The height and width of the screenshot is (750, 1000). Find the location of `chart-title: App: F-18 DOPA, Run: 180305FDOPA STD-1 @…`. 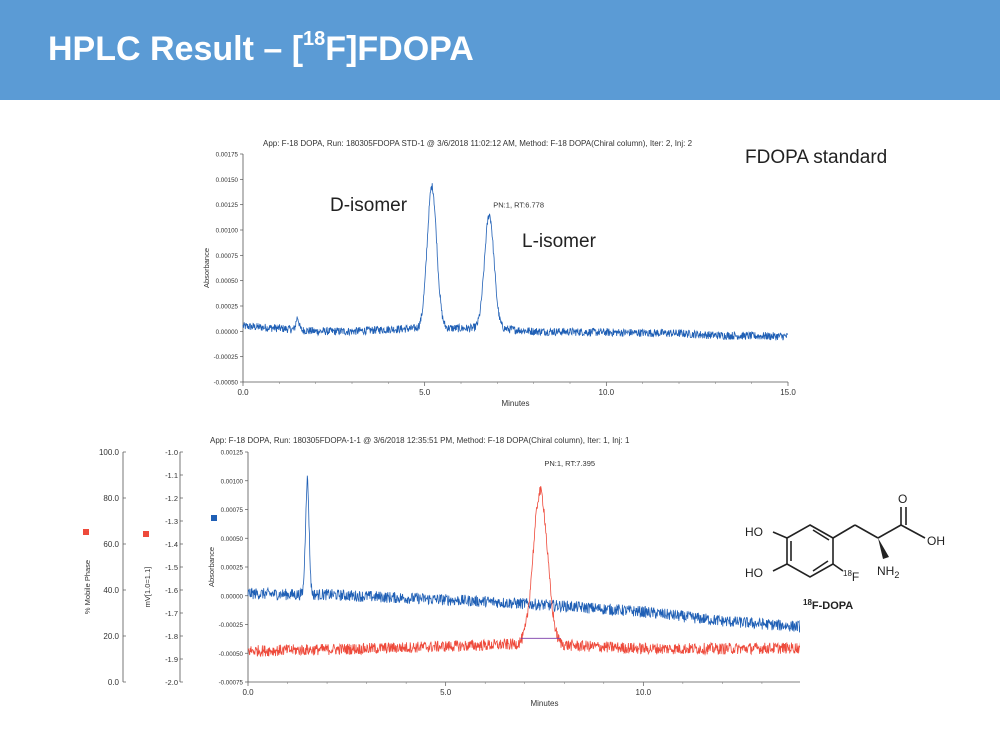

chart-title: App: F-18 DOPA, Run: 180305FDOPA STD-1 @… is located at coordinates (478, 143).